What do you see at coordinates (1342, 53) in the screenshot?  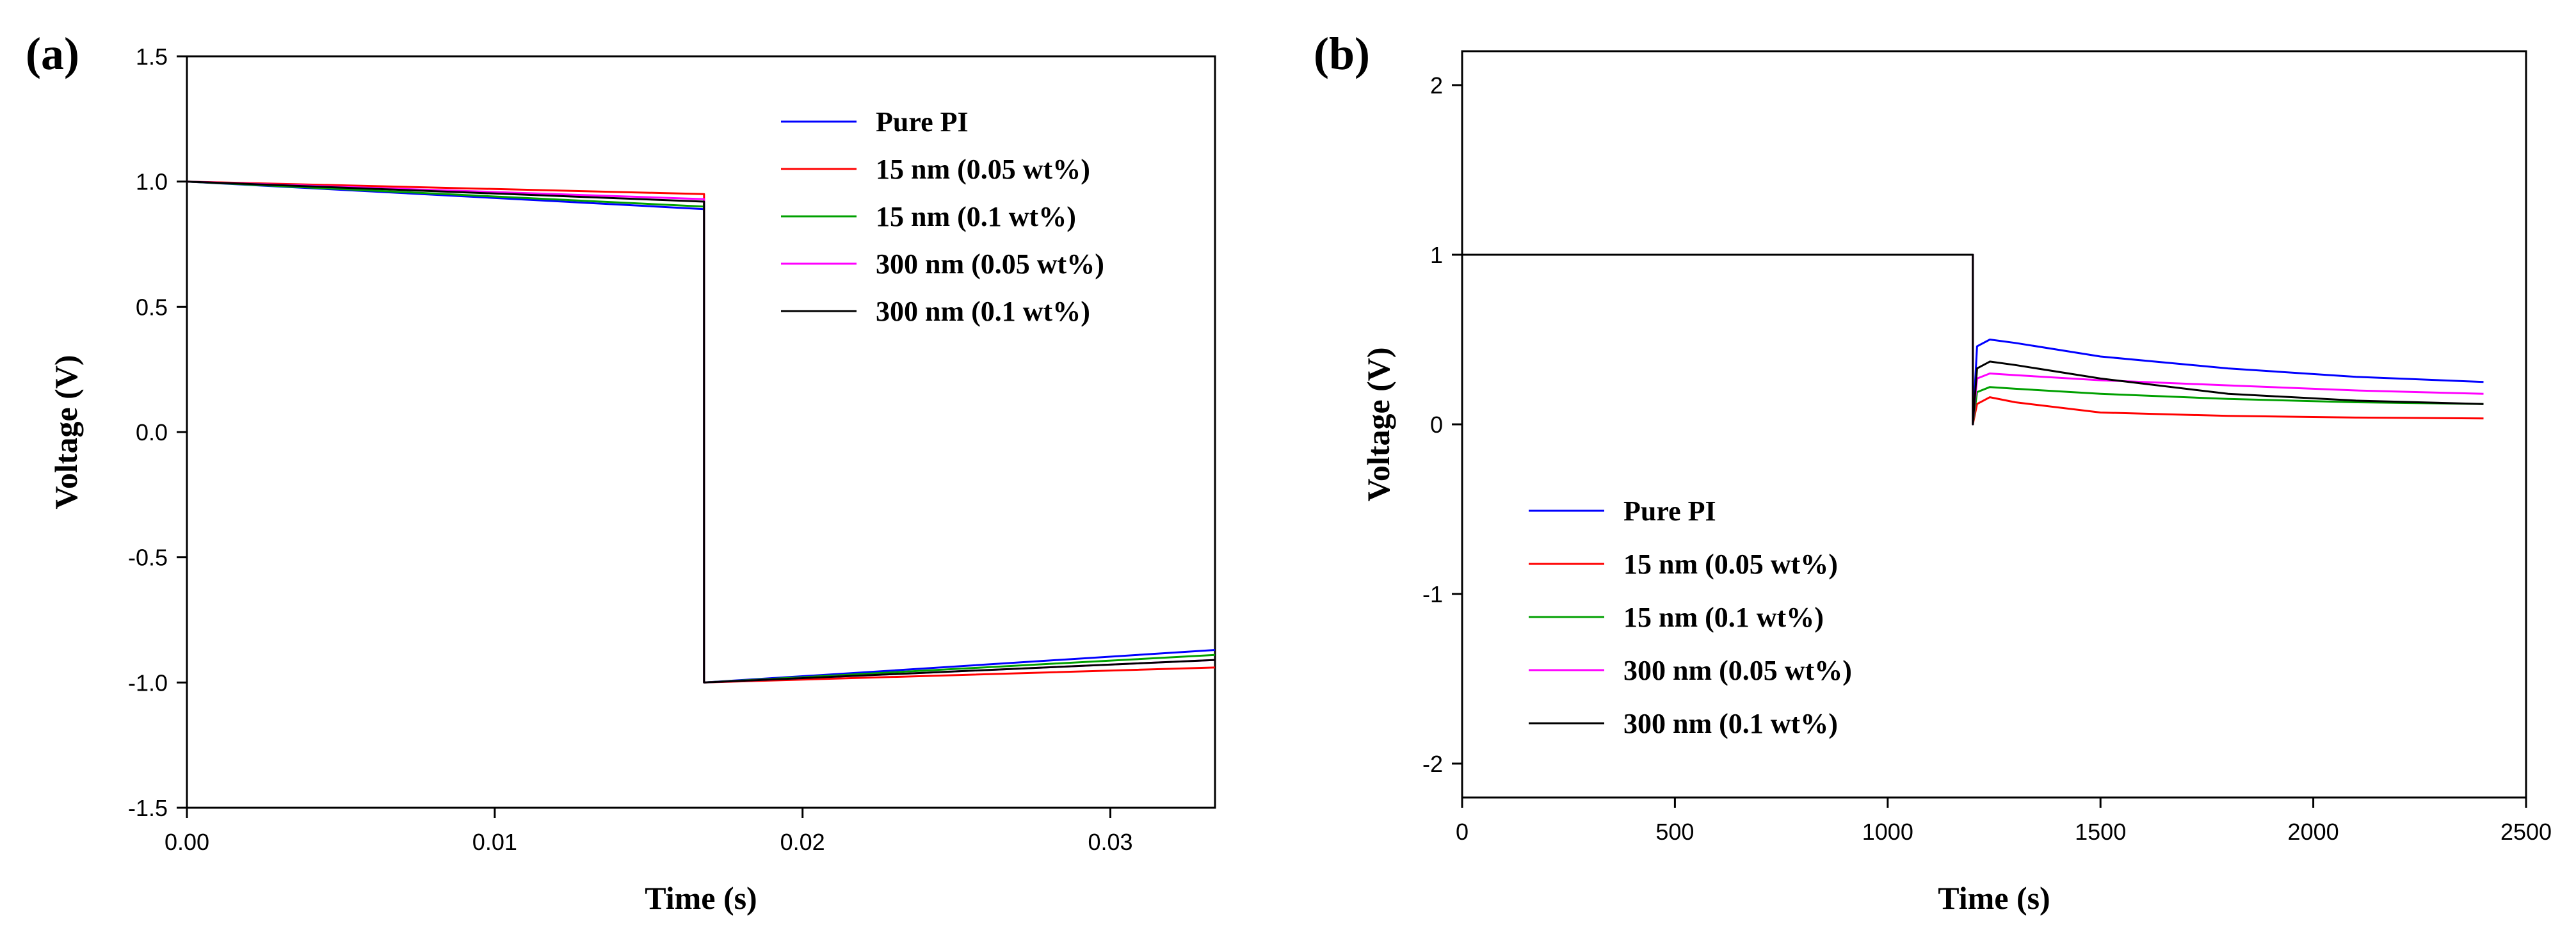 I see `panel-label: (b)` at bounding box center [1342, 53].